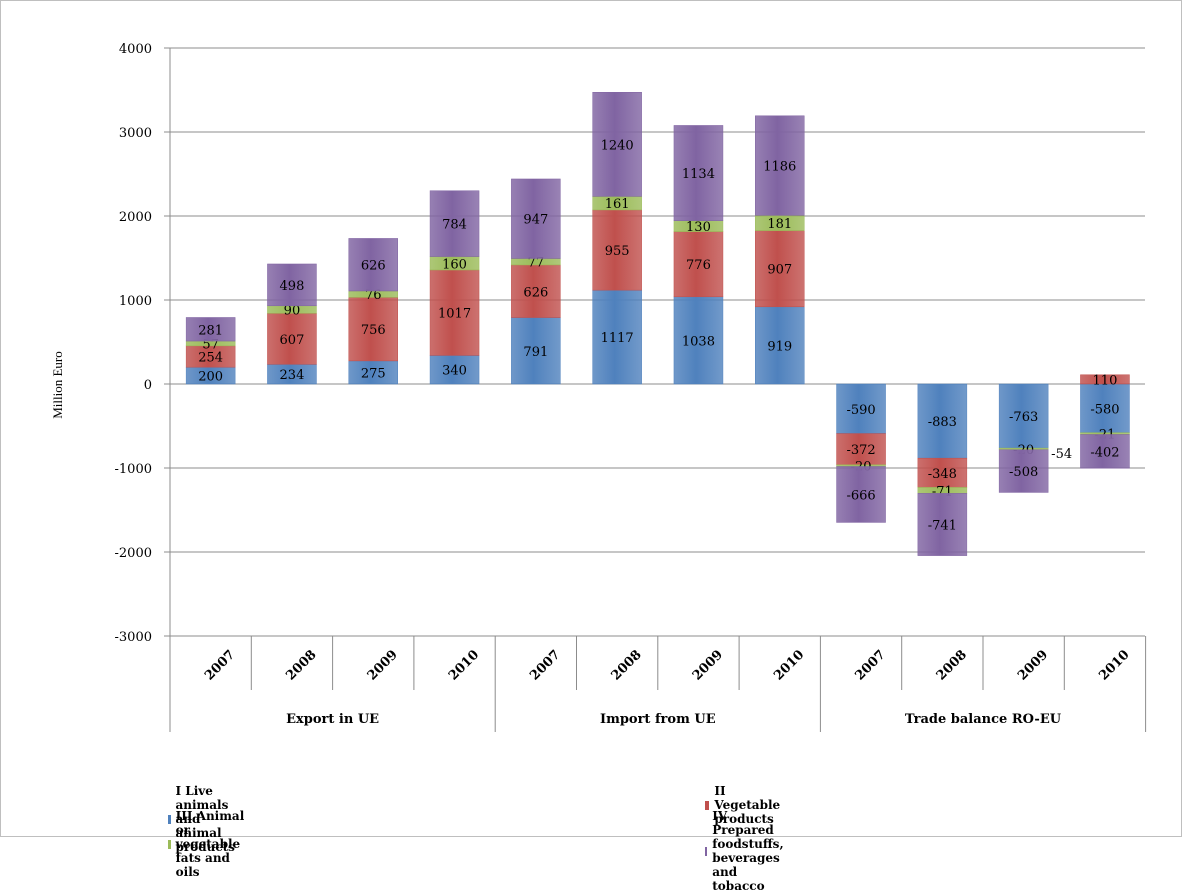 The image size is (1184, 893). I want to click on data-label: 1186, so click(779, 167).